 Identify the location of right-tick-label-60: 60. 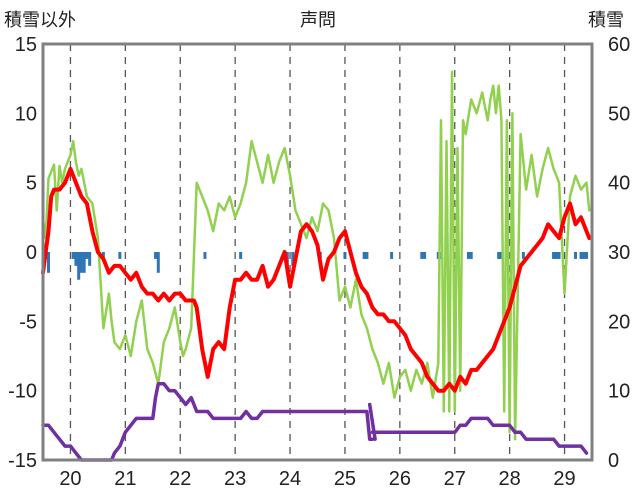
(619, 45).